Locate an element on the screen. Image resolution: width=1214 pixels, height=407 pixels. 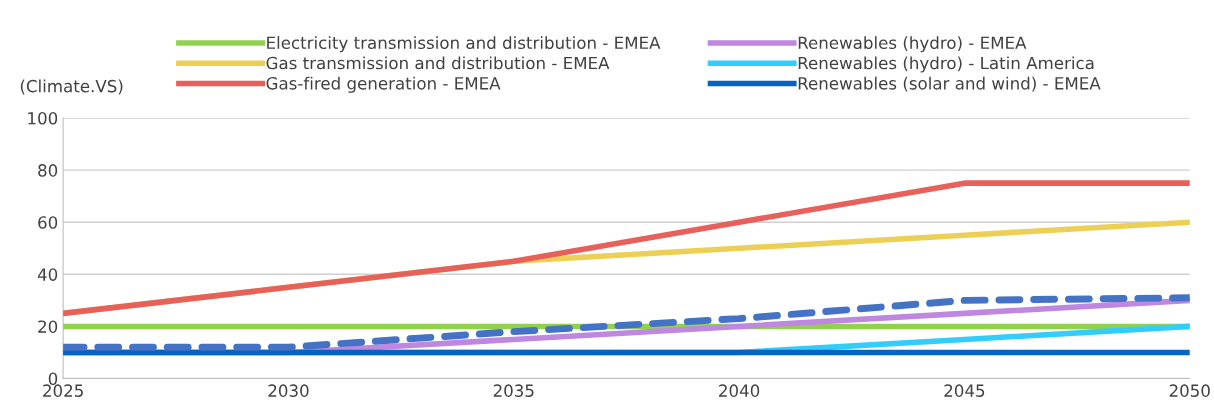
x-tick-label: 2045 is located at coordinates (964, 390).